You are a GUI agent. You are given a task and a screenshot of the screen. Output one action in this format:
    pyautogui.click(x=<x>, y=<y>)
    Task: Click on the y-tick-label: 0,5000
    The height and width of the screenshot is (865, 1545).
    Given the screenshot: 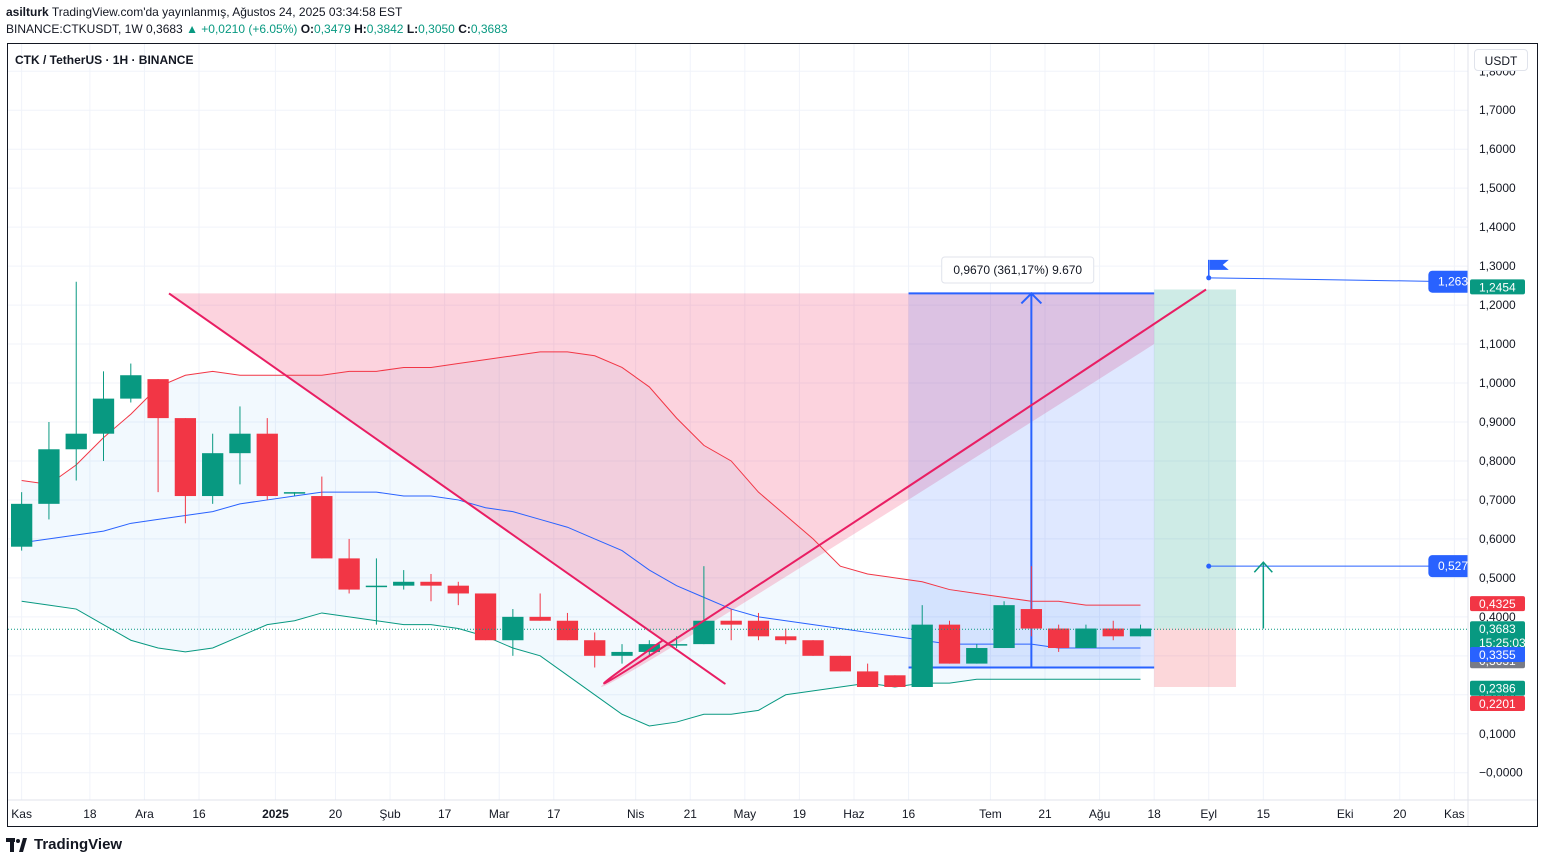 What is the action you would take?
    pyautogui.click(x=1497, y=578)
    